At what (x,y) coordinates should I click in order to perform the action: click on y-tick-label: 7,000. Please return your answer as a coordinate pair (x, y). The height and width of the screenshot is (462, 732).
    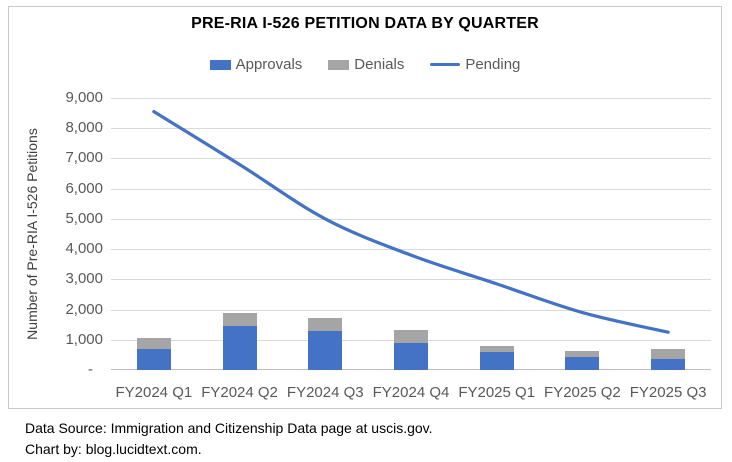
    Looking at the image, I should click on (84, 158).